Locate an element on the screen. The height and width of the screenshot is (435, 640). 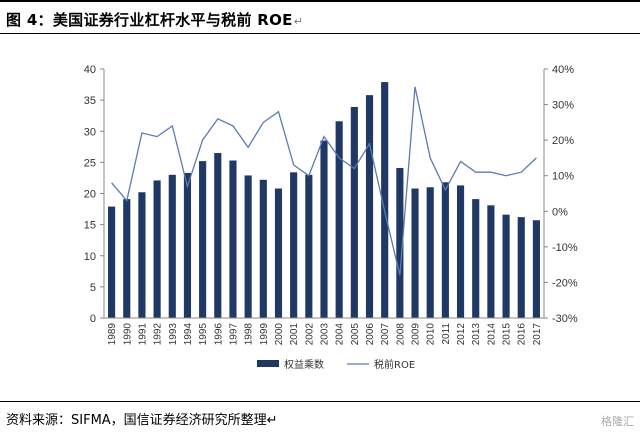
legend-bar-label: 权益乘数 is located at coordinates (304, 364).